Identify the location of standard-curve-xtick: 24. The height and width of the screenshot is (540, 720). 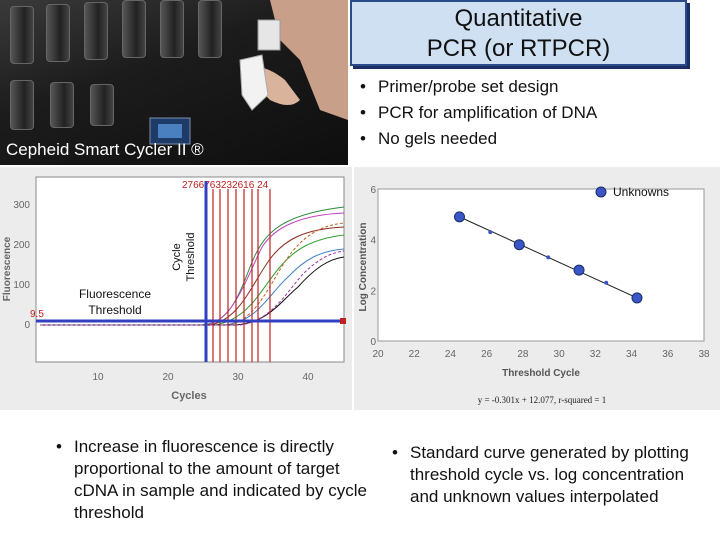
(451, 354).